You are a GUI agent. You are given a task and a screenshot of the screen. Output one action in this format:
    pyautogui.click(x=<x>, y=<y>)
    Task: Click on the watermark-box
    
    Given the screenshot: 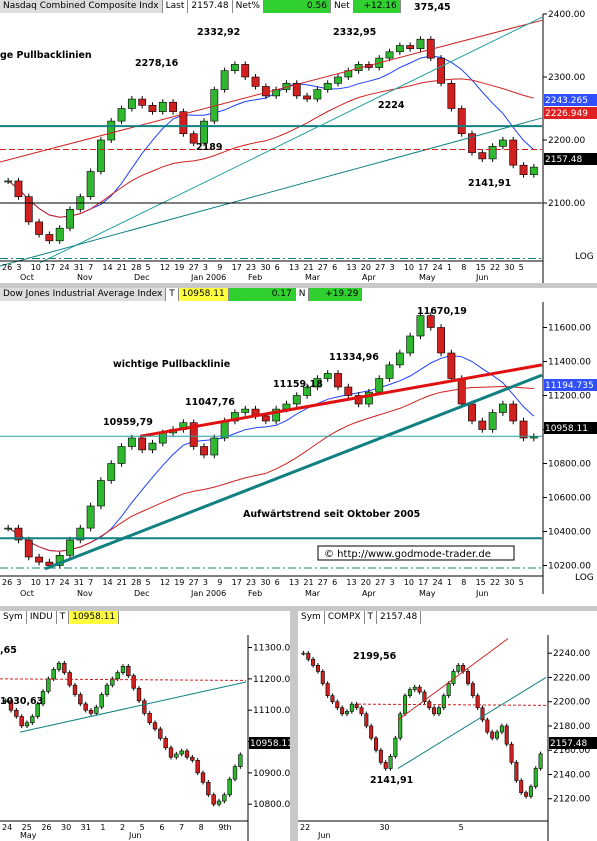 What is the action you would take?
    pyautogui.click(x=416, y=553)
    